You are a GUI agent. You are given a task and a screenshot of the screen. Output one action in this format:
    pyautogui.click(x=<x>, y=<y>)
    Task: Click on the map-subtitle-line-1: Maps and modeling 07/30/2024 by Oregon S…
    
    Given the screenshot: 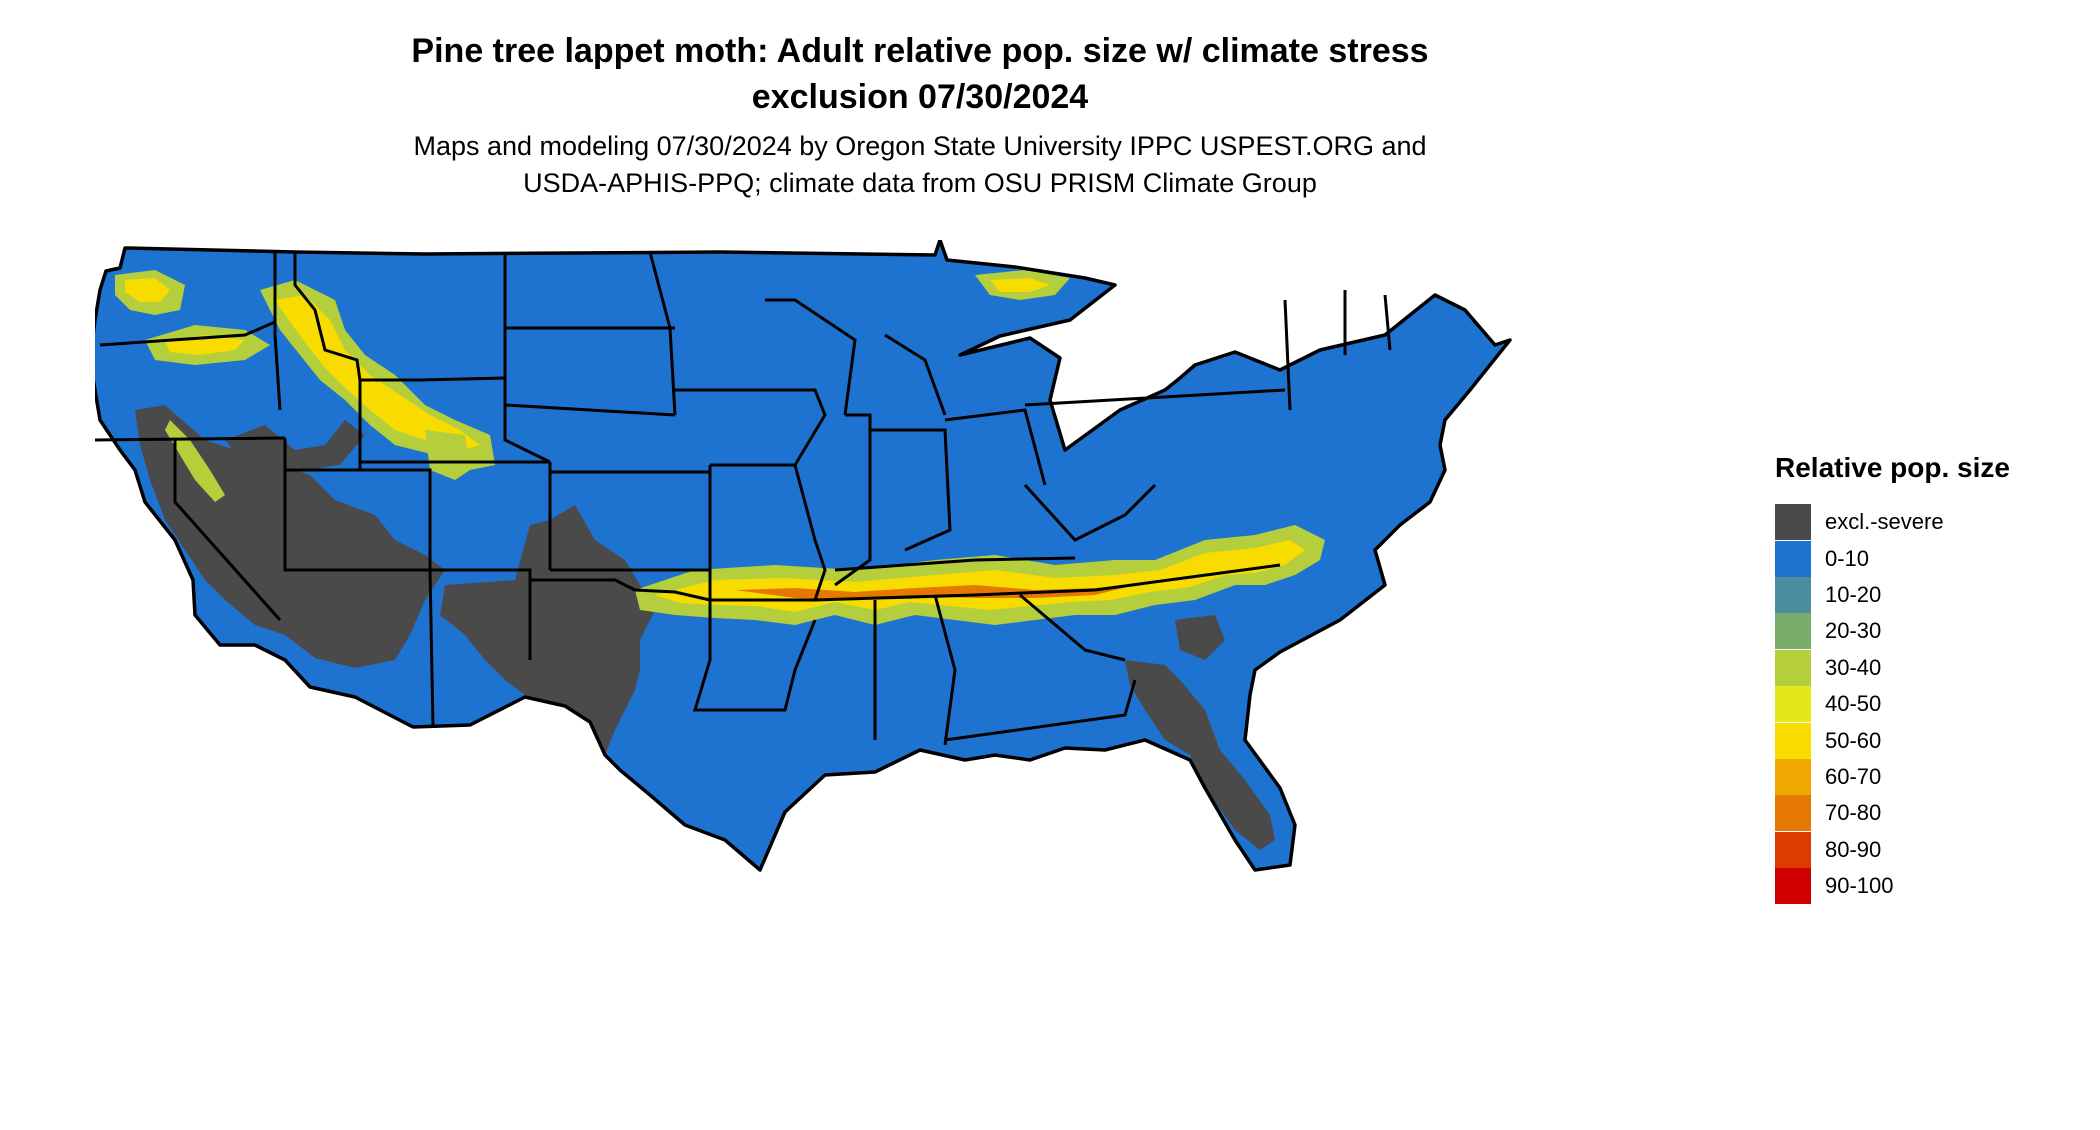 What is the action you would take?
    pyautogui.click(x=920, y=146)
    